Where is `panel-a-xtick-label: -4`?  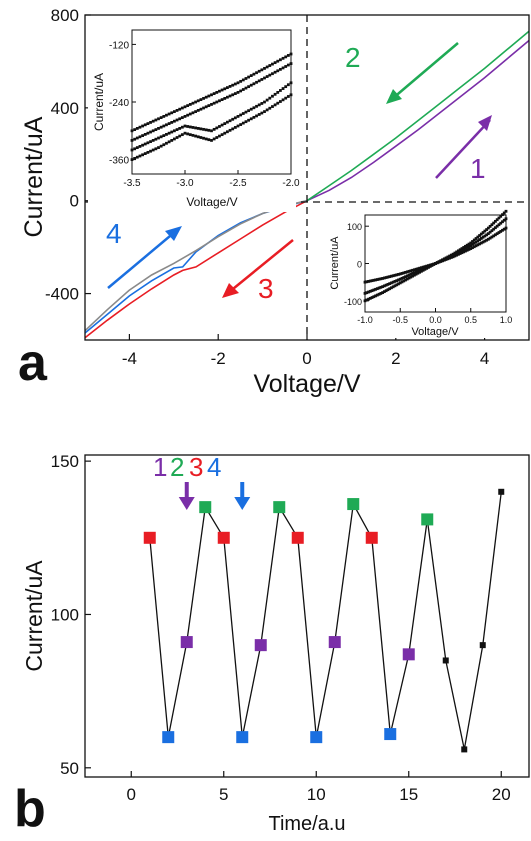 panel-a-xtick-label: -4 is located at coordinates (129, 358).